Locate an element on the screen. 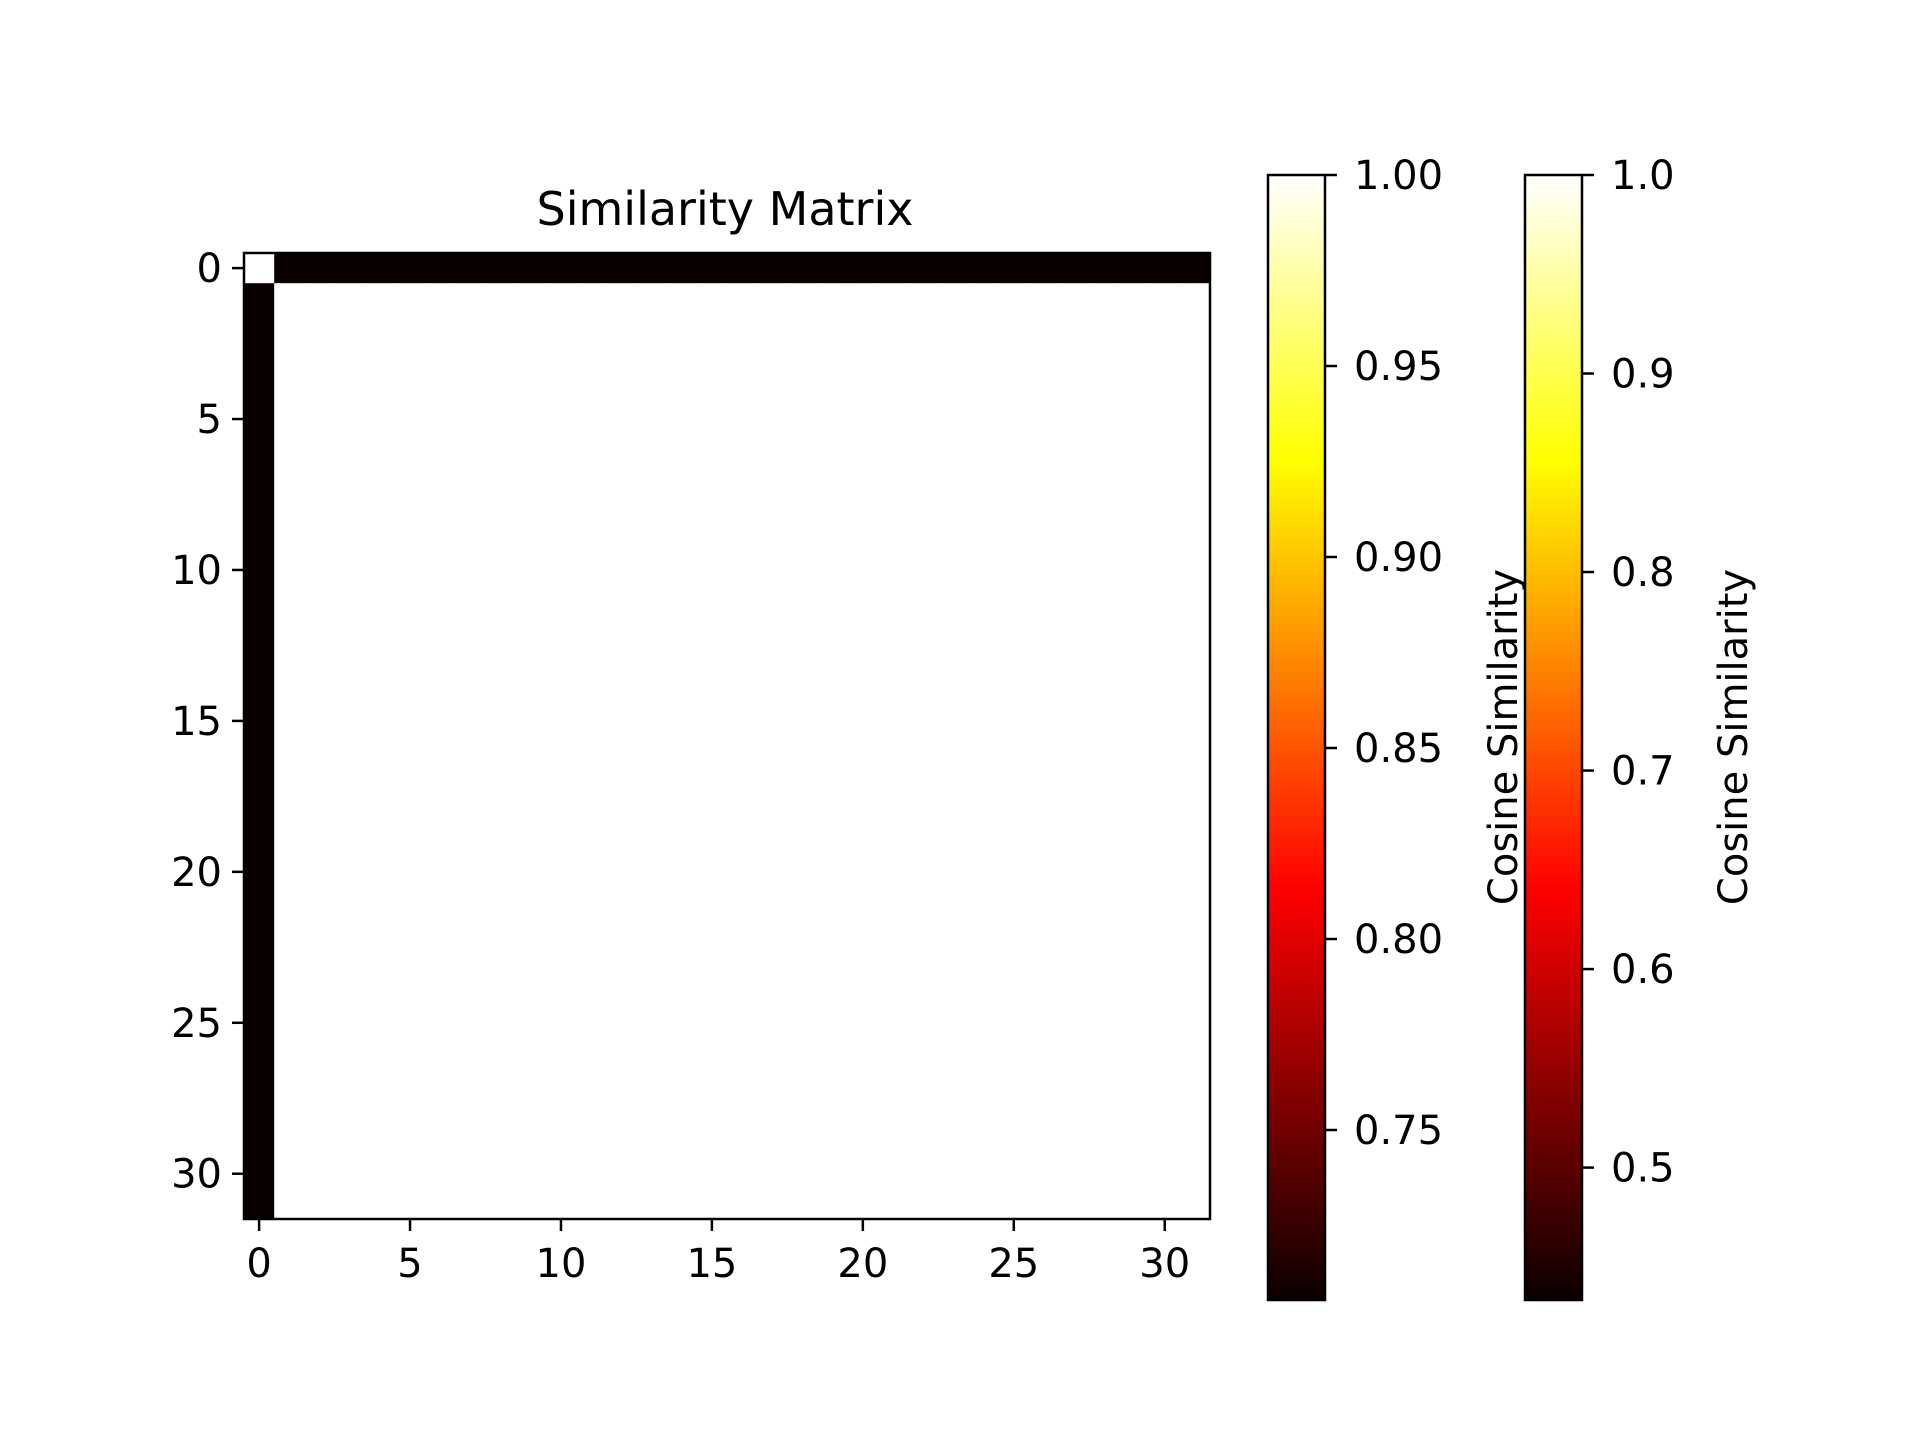  x-tick-label: 15 is located at coordinates (711, 1264).